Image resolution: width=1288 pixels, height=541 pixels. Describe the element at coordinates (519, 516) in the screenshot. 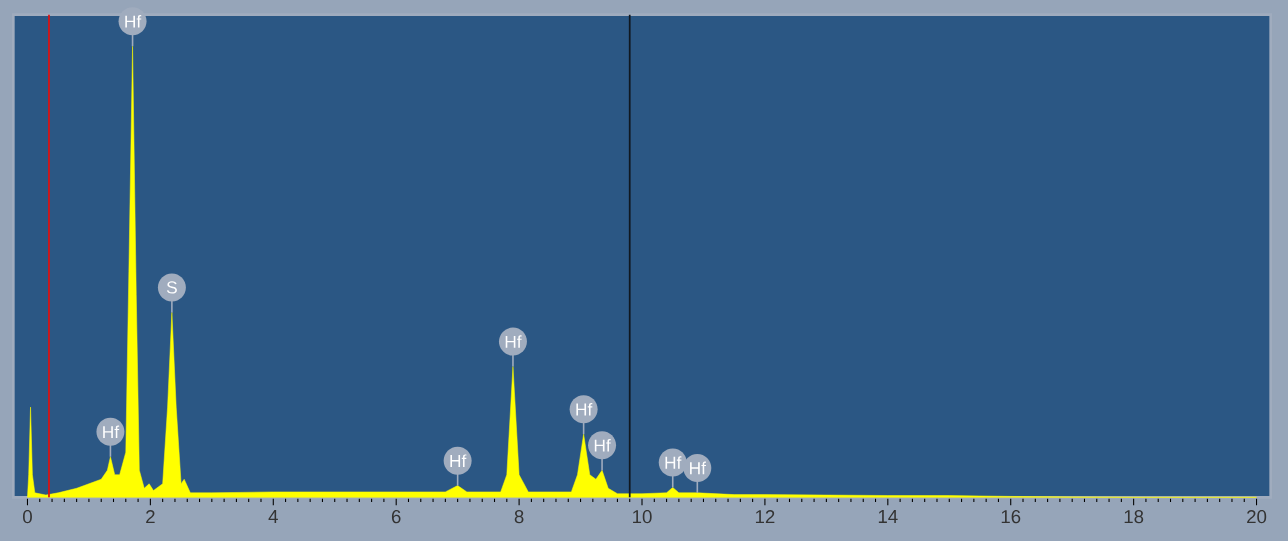

I see `x-tick-label: 8` at that location.